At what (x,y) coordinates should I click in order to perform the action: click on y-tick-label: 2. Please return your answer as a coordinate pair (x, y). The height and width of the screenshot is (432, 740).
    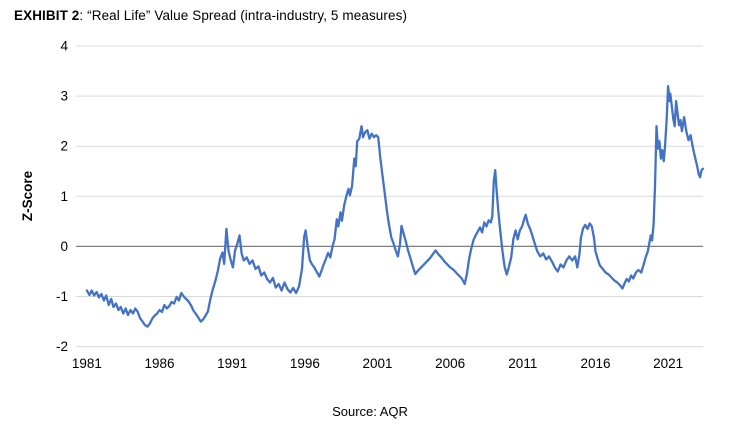
    Looking at the image, I should click on (64, 146).